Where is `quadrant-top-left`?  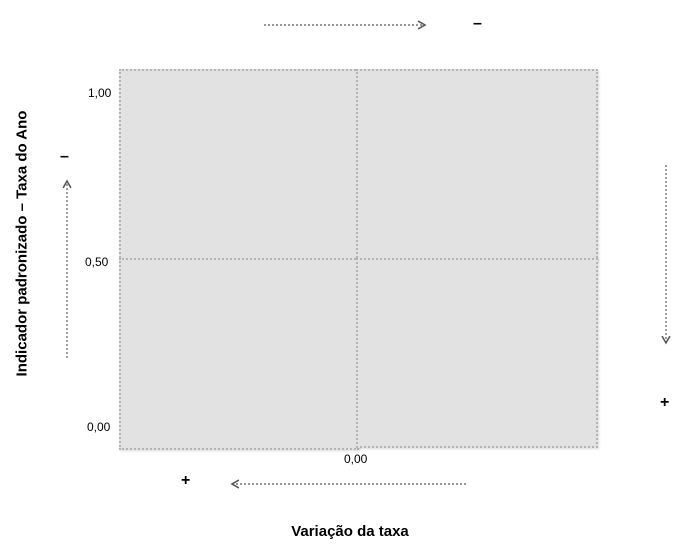 quadrant-top-left is located at coordinates (239, 165).